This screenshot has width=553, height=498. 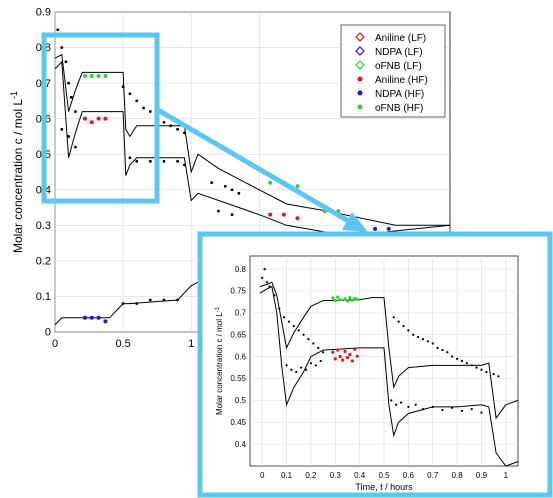 I want to click on x-tick-label: 1, so click(x=191, y=344).